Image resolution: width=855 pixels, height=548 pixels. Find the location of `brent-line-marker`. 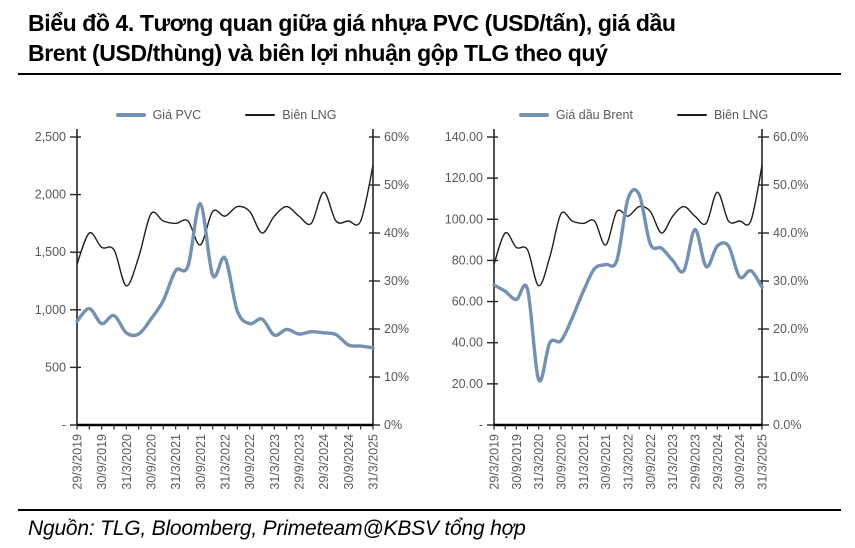

brent-line-marker is located at coordinates (533, 115).